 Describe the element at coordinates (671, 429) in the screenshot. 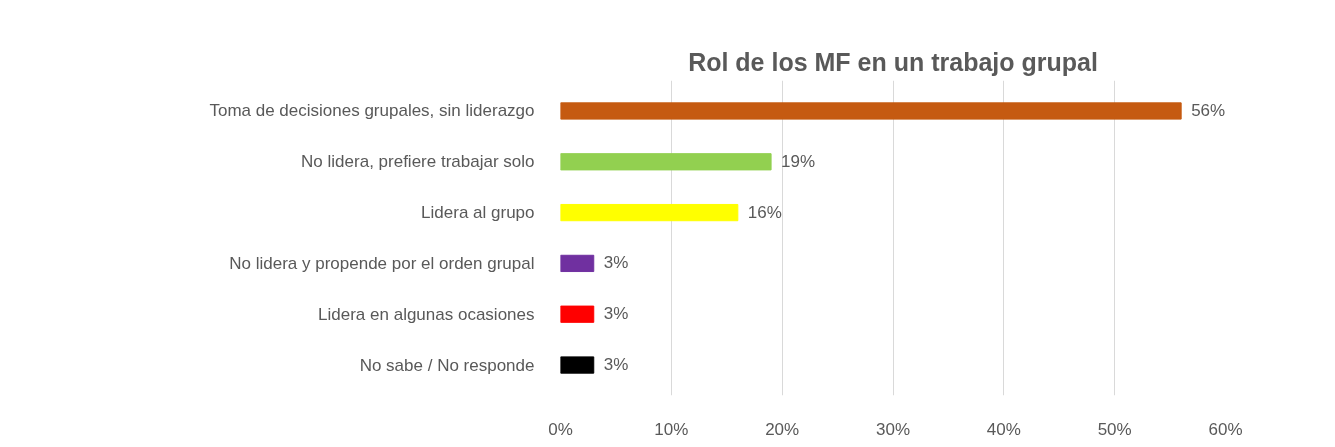

I see `x-tick-label: 10%` at that location.